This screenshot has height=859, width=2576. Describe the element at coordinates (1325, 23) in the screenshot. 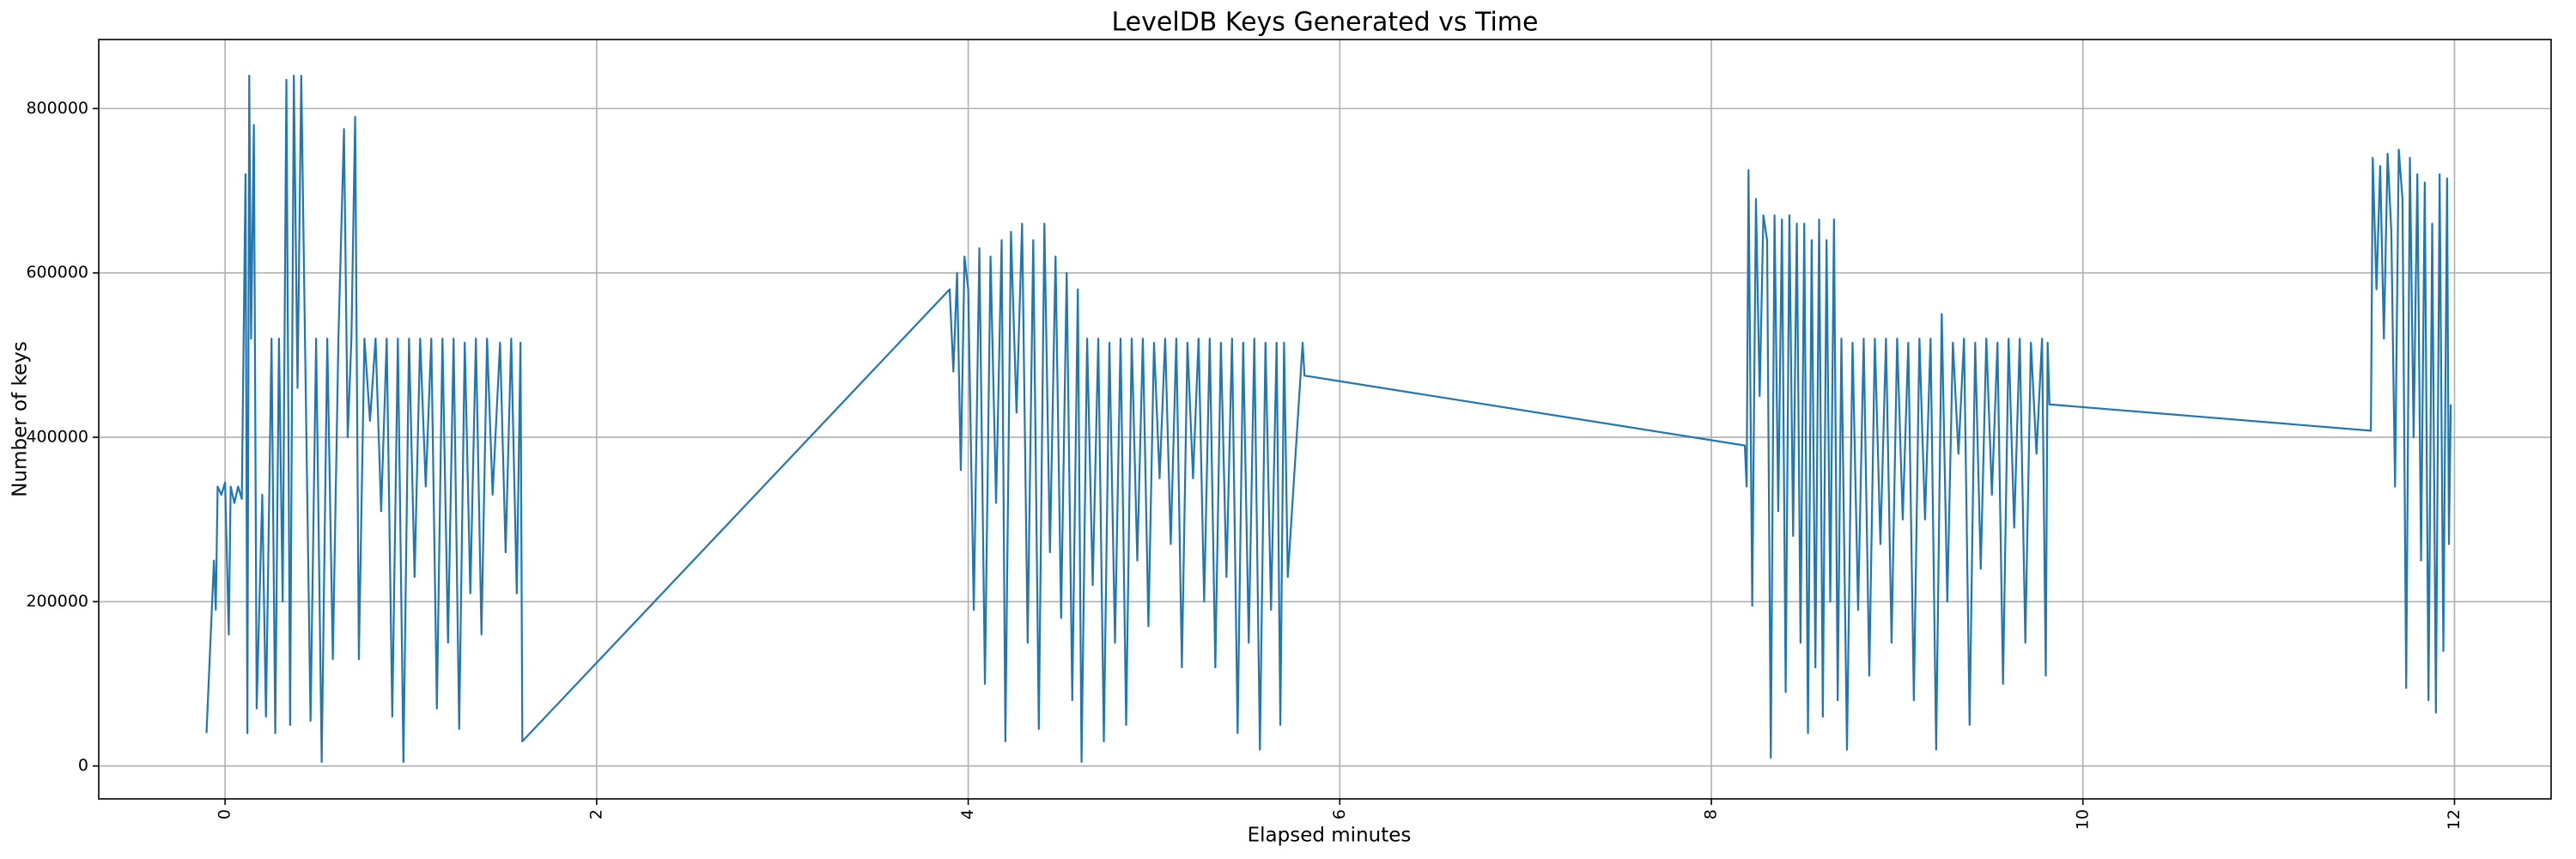

I see `chart-title: LevelDB Keys Generated vs Time` at that location.